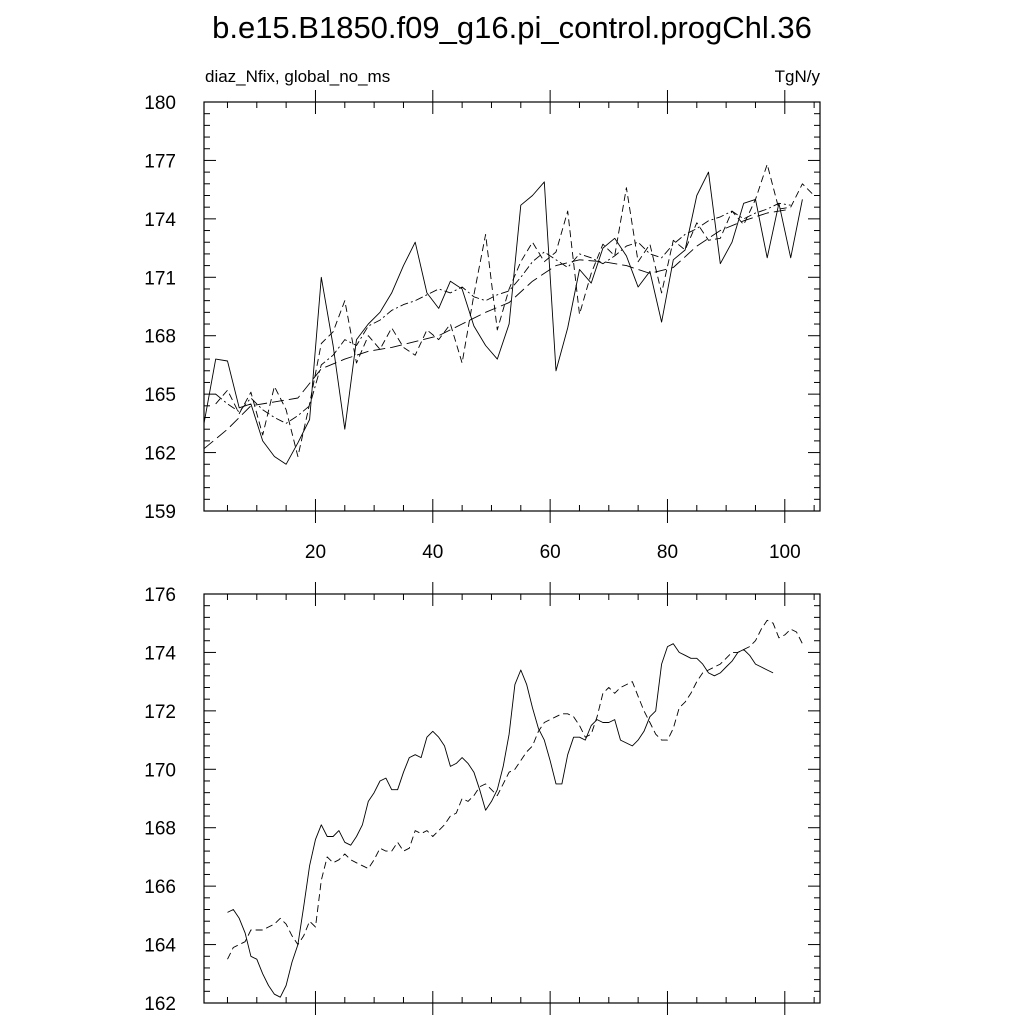 The width and height of the screenshot is (1024, 1024). I want to click on y-tick-label: 180, so click(160, 103).